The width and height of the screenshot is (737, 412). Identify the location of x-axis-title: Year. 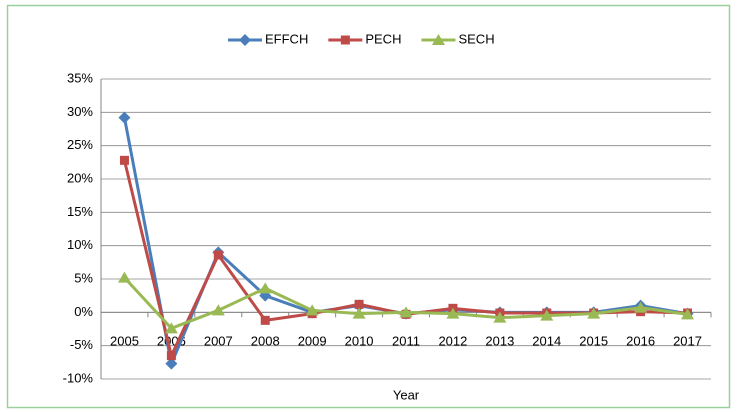
(406, 394).